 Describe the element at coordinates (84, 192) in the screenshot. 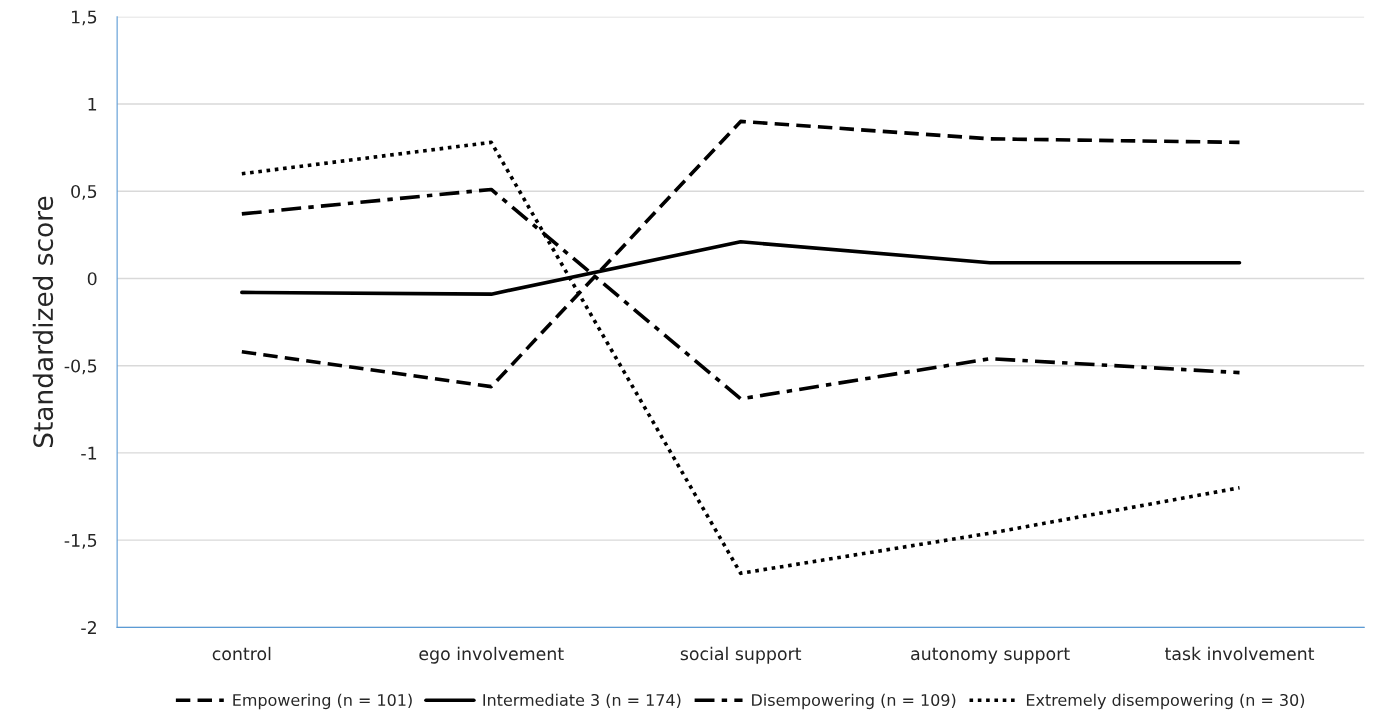

I see `y-tick-label: 0,5` at that location.